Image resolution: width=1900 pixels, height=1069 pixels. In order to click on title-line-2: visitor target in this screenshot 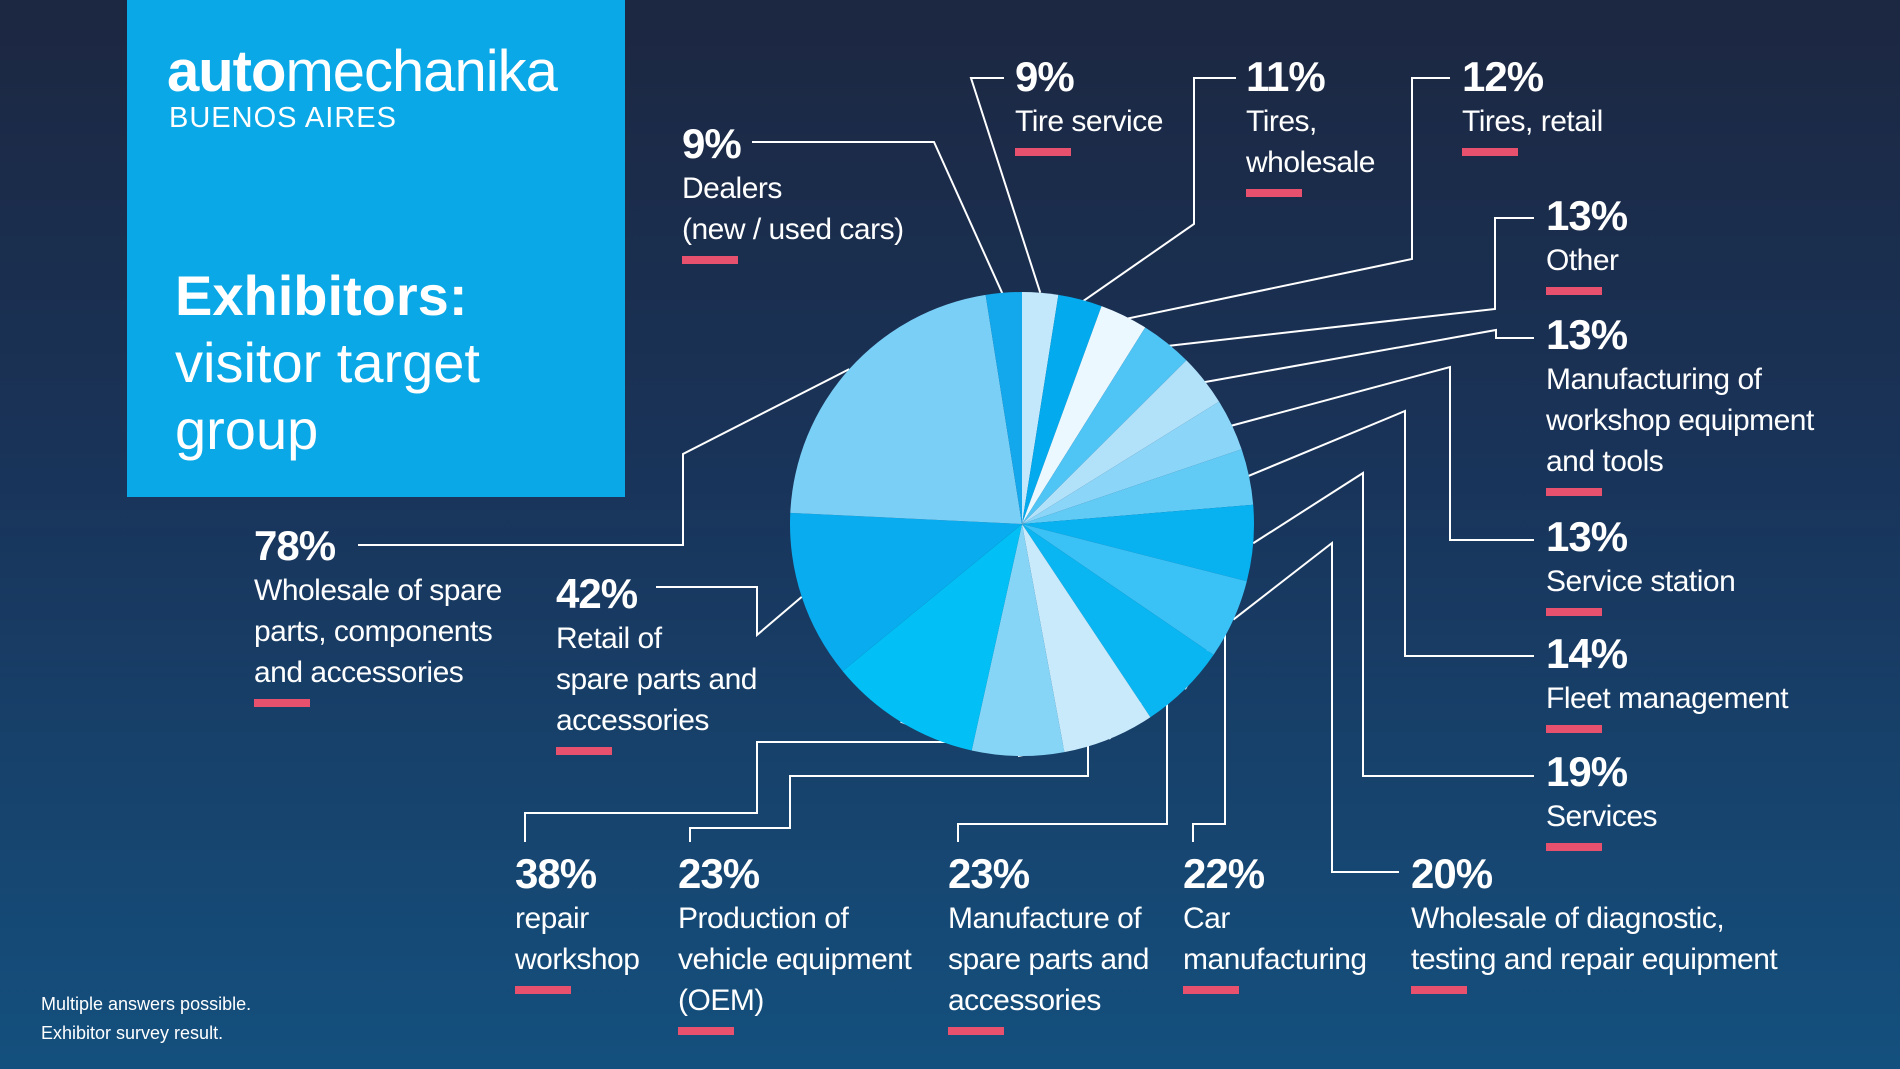, I will do `click(327, 362)`.